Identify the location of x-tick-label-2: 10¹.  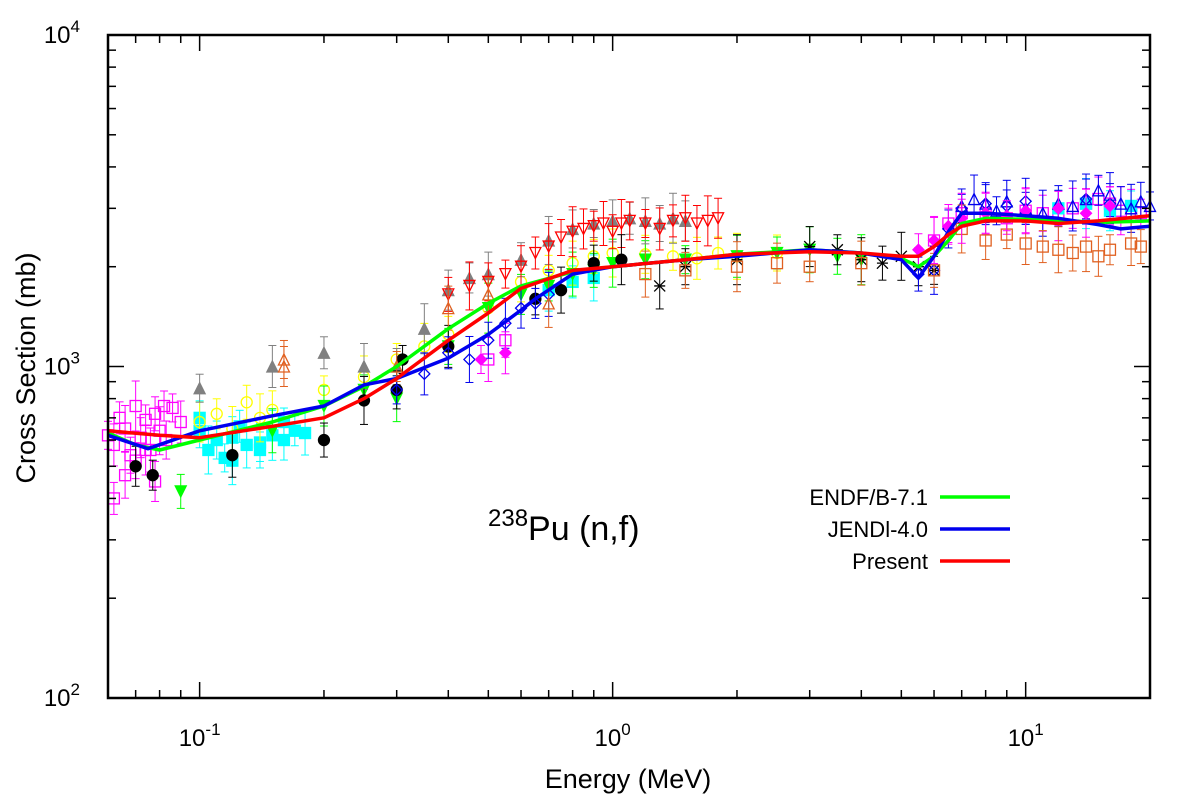
(1026, 736).